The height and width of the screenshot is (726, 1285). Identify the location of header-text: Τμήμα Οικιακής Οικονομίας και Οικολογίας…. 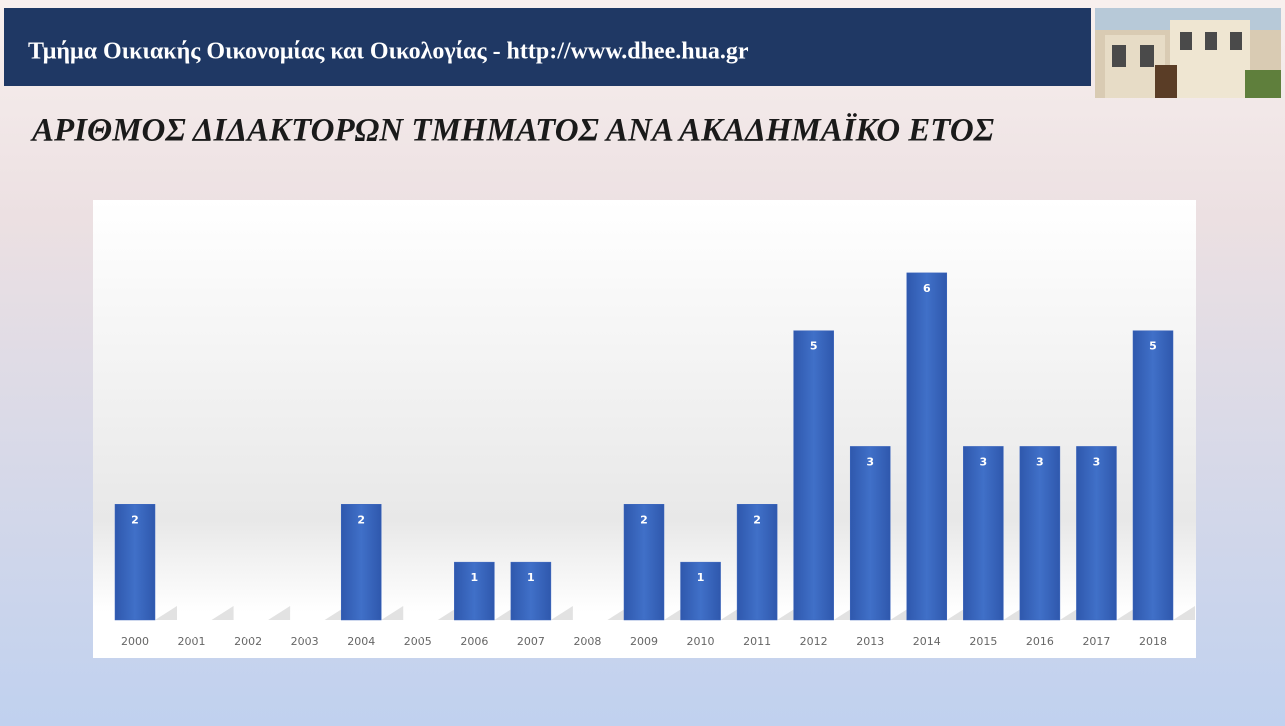
(388, 52).